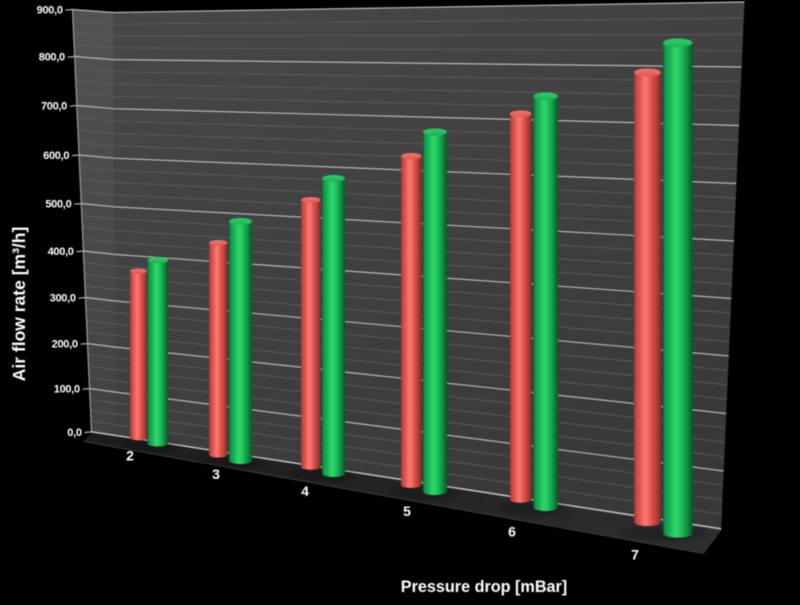 The image size is (800, 605). I want to click on svg-text: 0,0, so click(74, 433).